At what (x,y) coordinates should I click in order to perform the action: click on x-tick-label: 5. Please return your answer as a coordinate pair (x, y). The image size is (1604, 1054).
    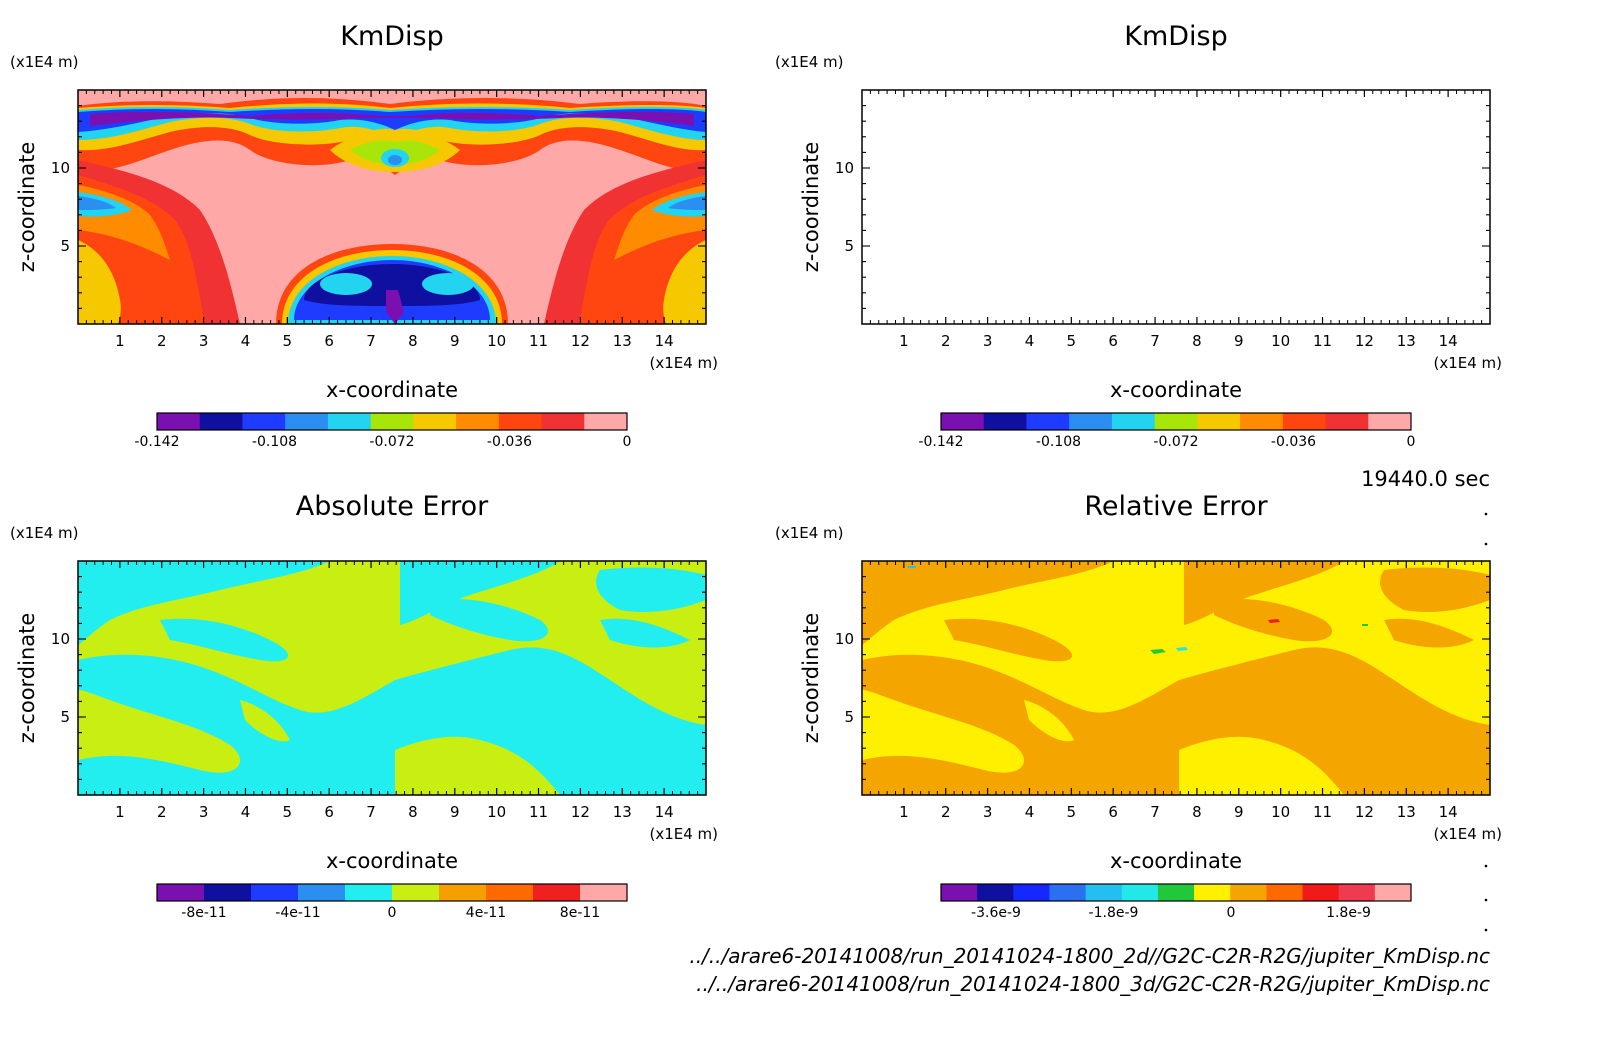
    Looking at the image, I should click on (288, 341).